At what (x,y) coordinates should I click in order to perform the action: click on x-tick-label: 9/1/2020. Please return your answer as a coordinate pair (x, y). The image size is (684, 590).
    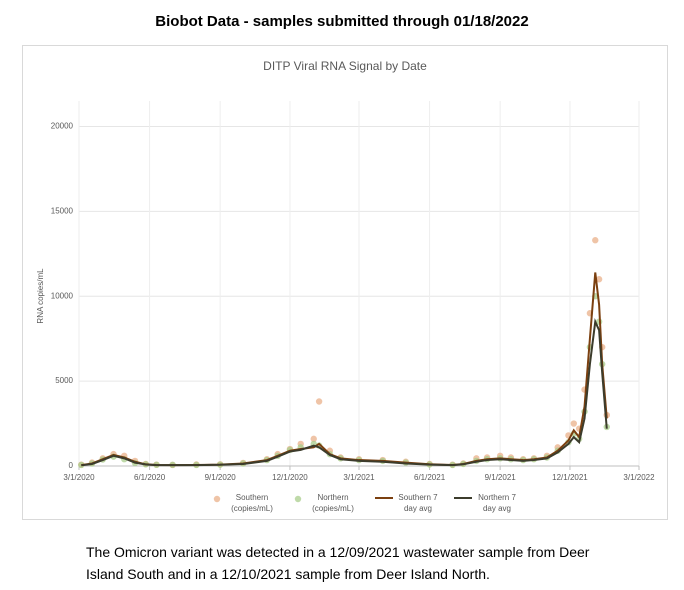
    Looking at the image, I should click on (221, 477).